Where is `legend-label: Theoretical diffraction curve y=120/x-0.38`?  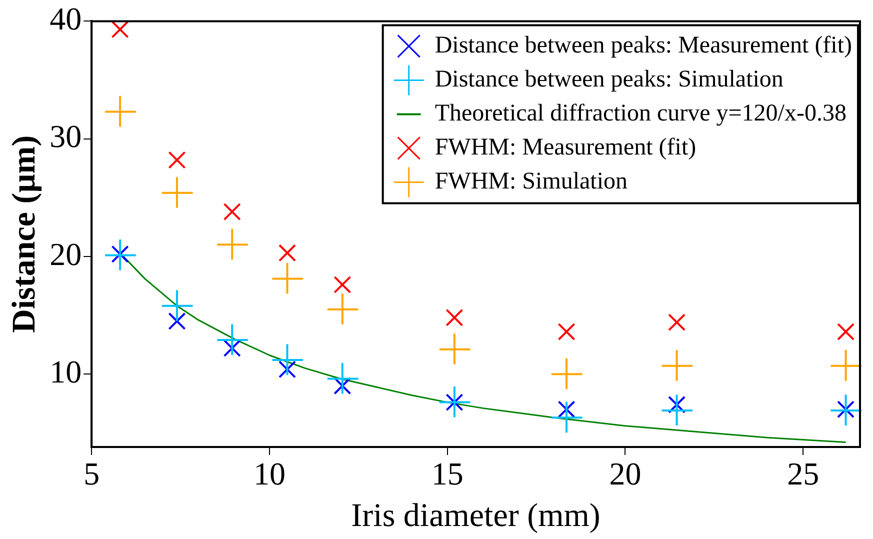
legend-label: Theoretical diffraction curve y=120/x-0.38 is located at coordinates (640, 113).